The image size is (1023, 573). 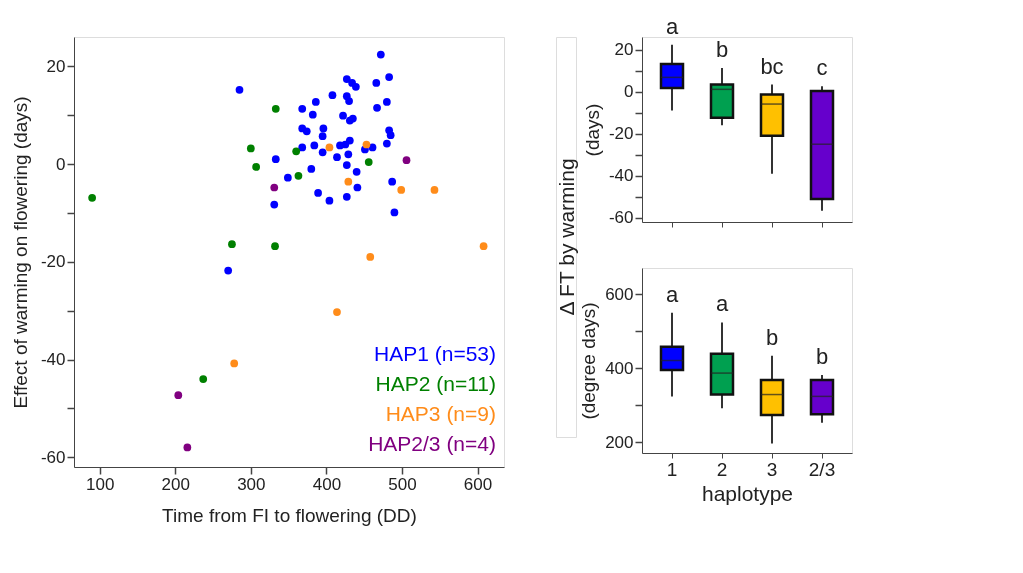 I want to click on x-tick-label: 500, so click(x=402, y=484).